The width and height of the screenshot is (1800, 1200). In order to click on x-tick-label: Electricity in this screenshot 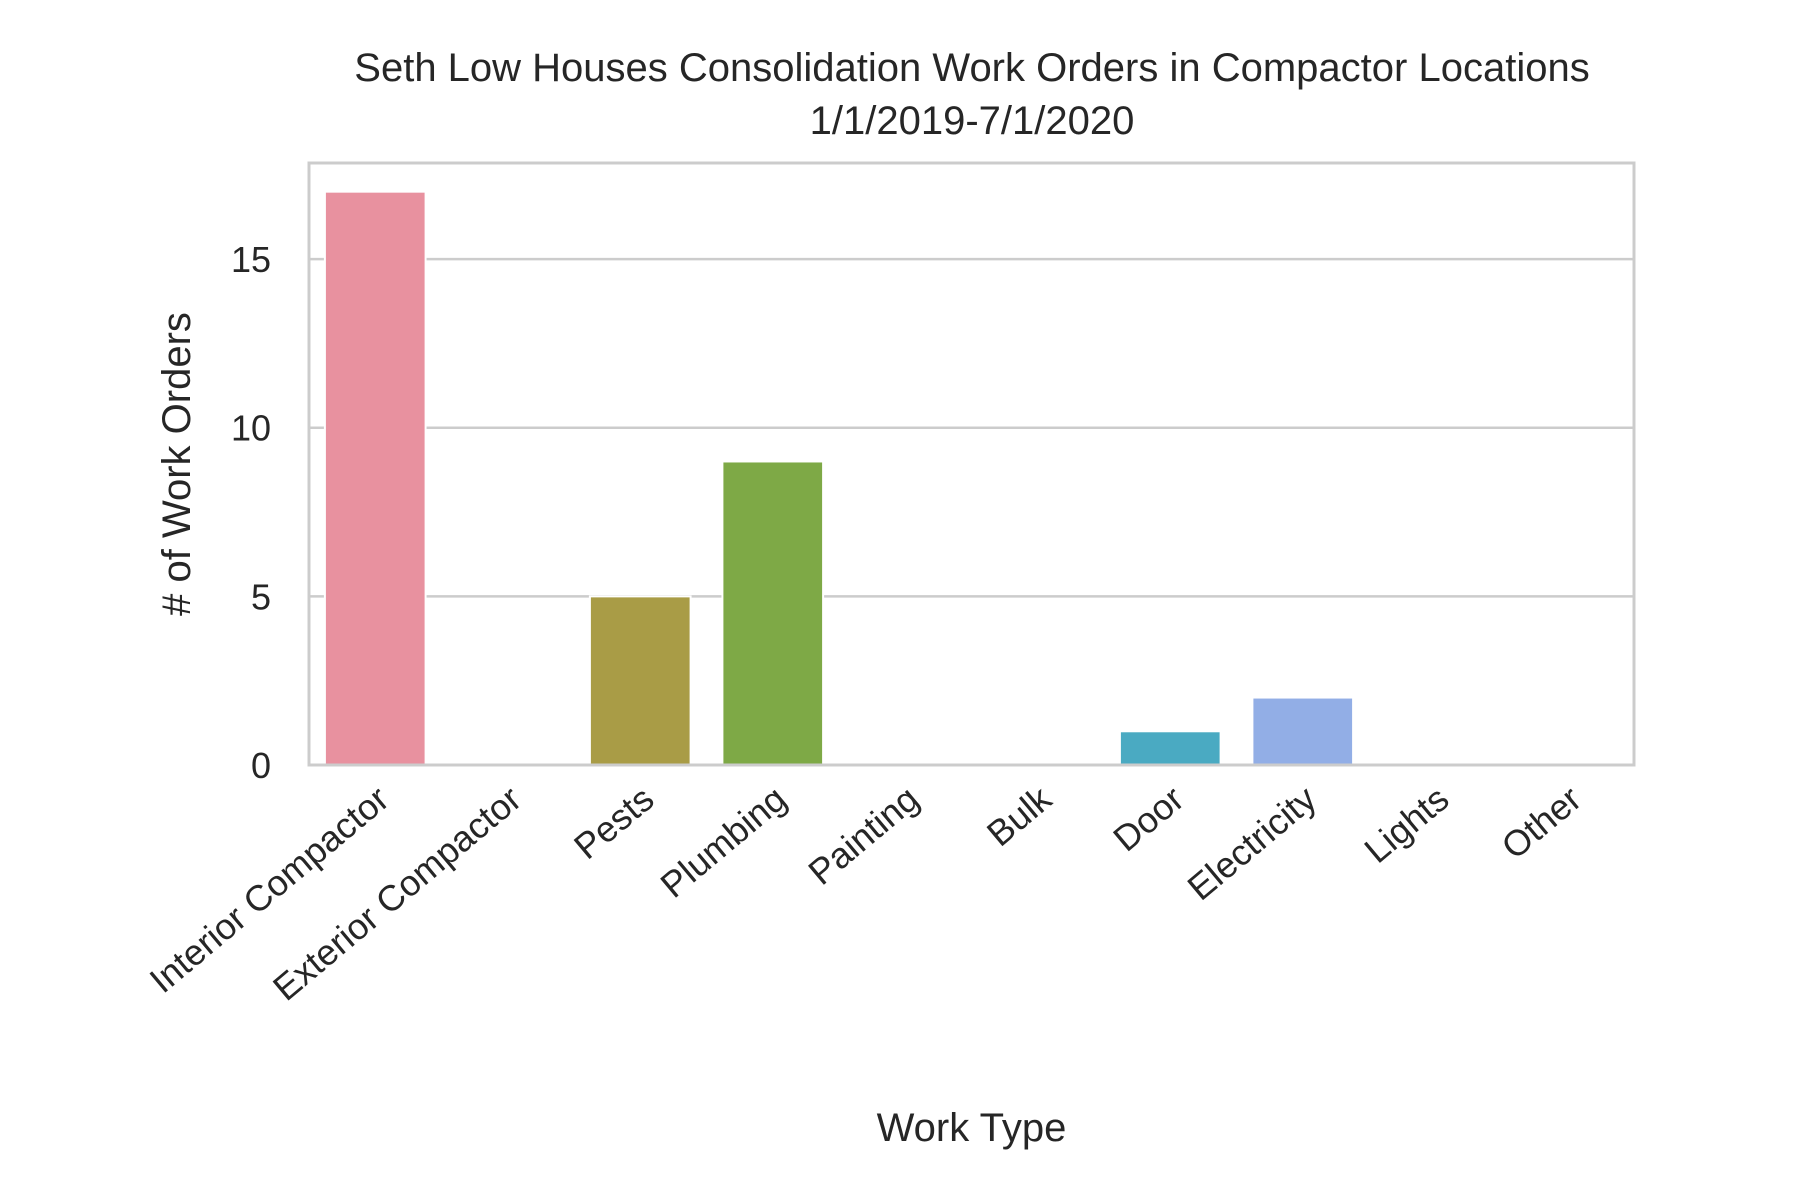, I will do `click(1252, 843)`.